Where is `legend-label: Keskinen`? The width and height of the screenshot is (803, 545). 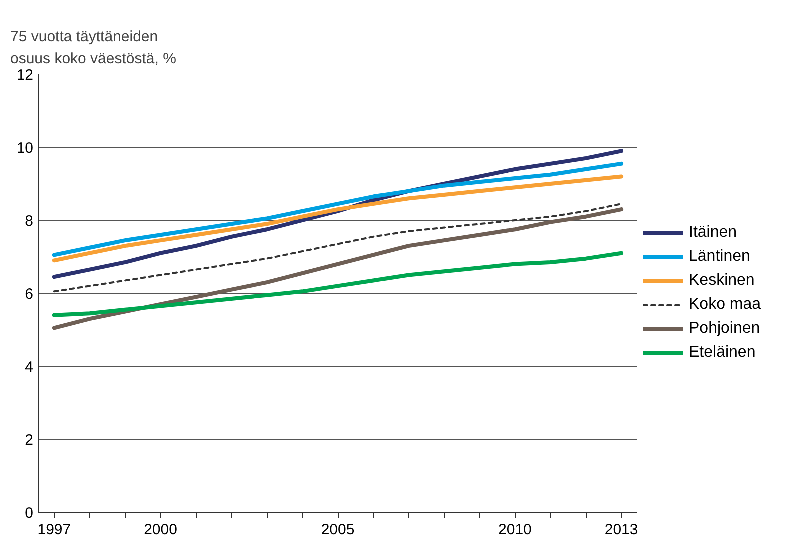 legend-label: Keskinen is located at coordinates (722, 281).